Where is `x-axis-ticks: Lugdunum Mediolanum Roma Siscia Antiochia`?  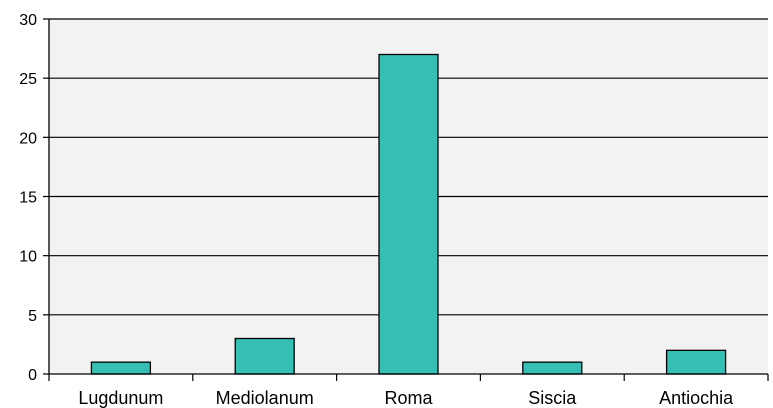
x-axis-ticks: Lugdunum Mediolanum Roma Siscia Antiochia is located at coordinates (408, 391).